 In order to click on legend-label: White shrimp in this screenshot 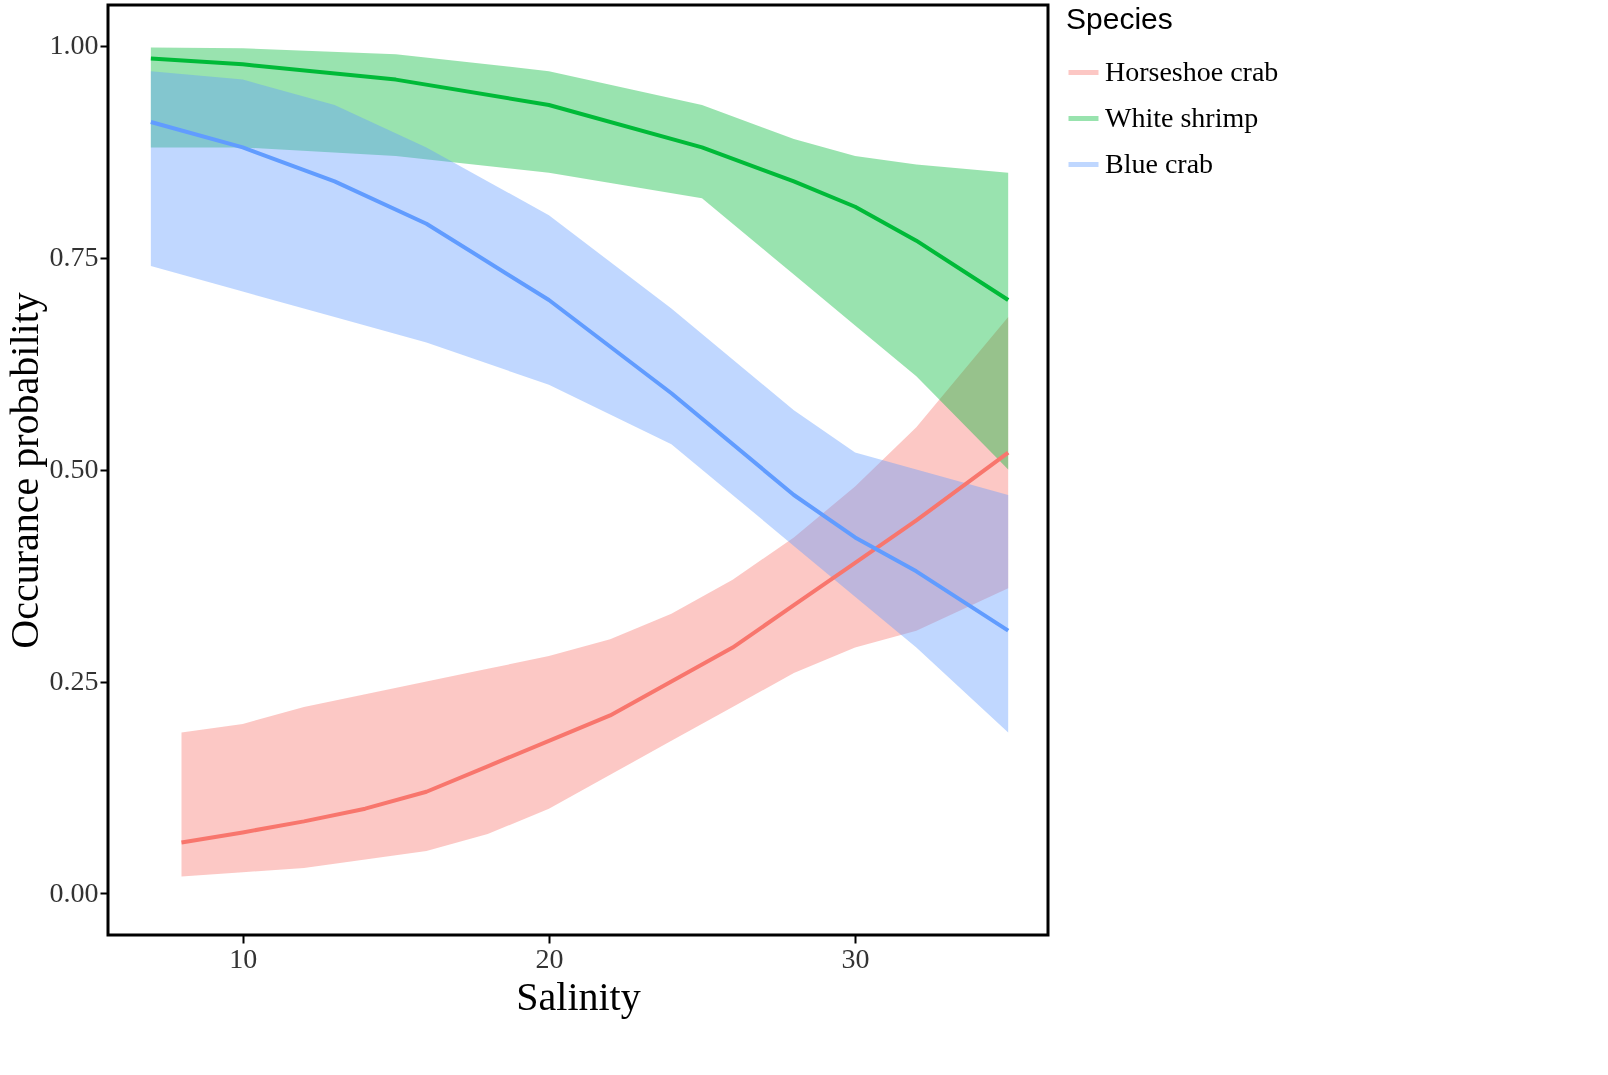, I will do `click(1182, 117)`.